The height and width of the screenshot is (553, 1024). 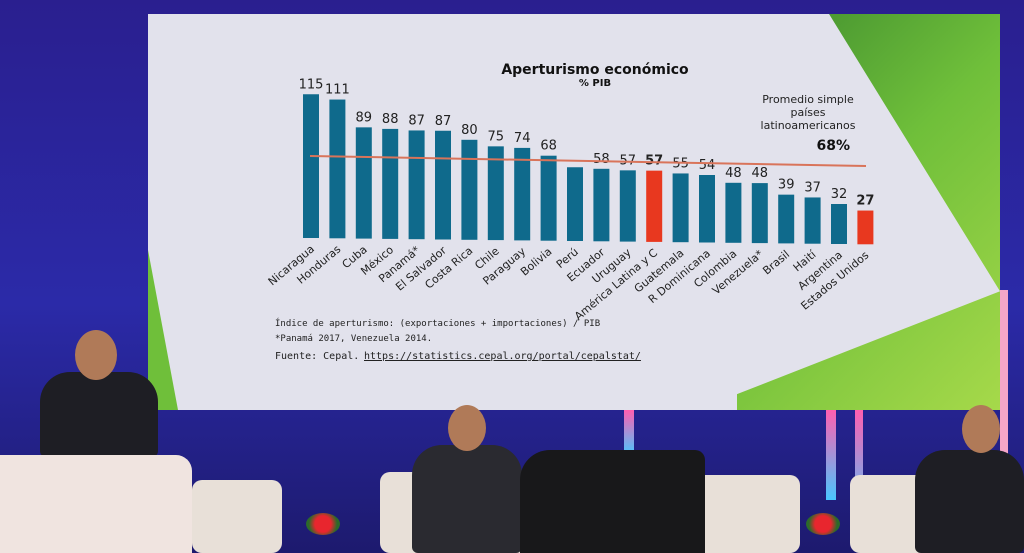 What do you see at coordinates (364, 117) in the screenshot?
I see `value-label-2: 89` at bounding box center [364, 117].